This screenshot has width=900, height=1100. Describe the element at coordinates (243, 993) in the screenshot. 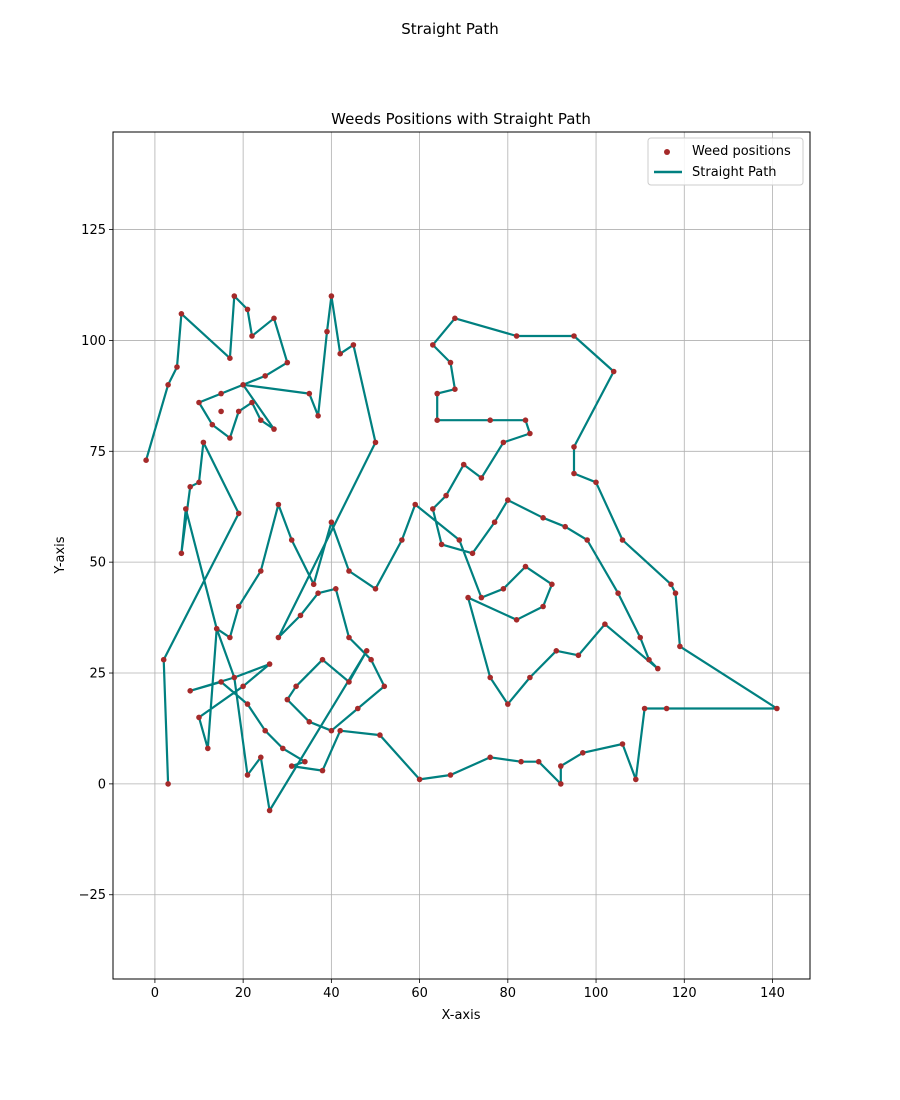

I see `x-tick-label: 20` at that location.